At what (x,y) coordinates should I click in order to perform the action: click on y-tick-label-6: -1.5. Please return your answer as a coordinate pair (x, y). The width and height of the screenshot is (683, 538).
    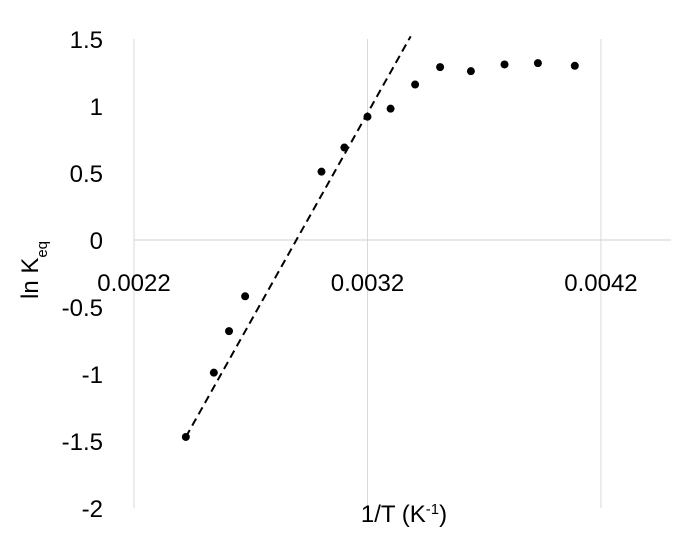
    Looking at the image, I should click on (82, 442).